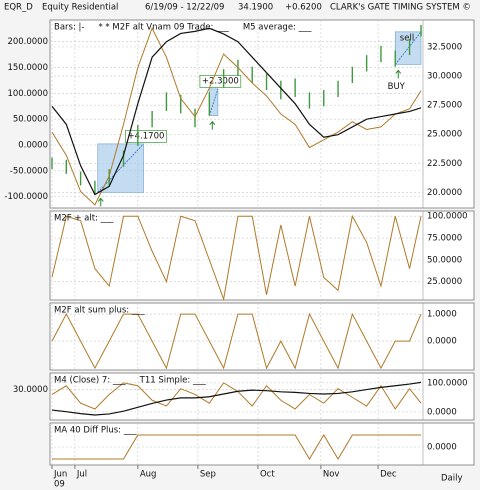  Describe the element at coordinates (30, 120) in the screenshot. I see `y-tick-label: 50.0000` at that location.